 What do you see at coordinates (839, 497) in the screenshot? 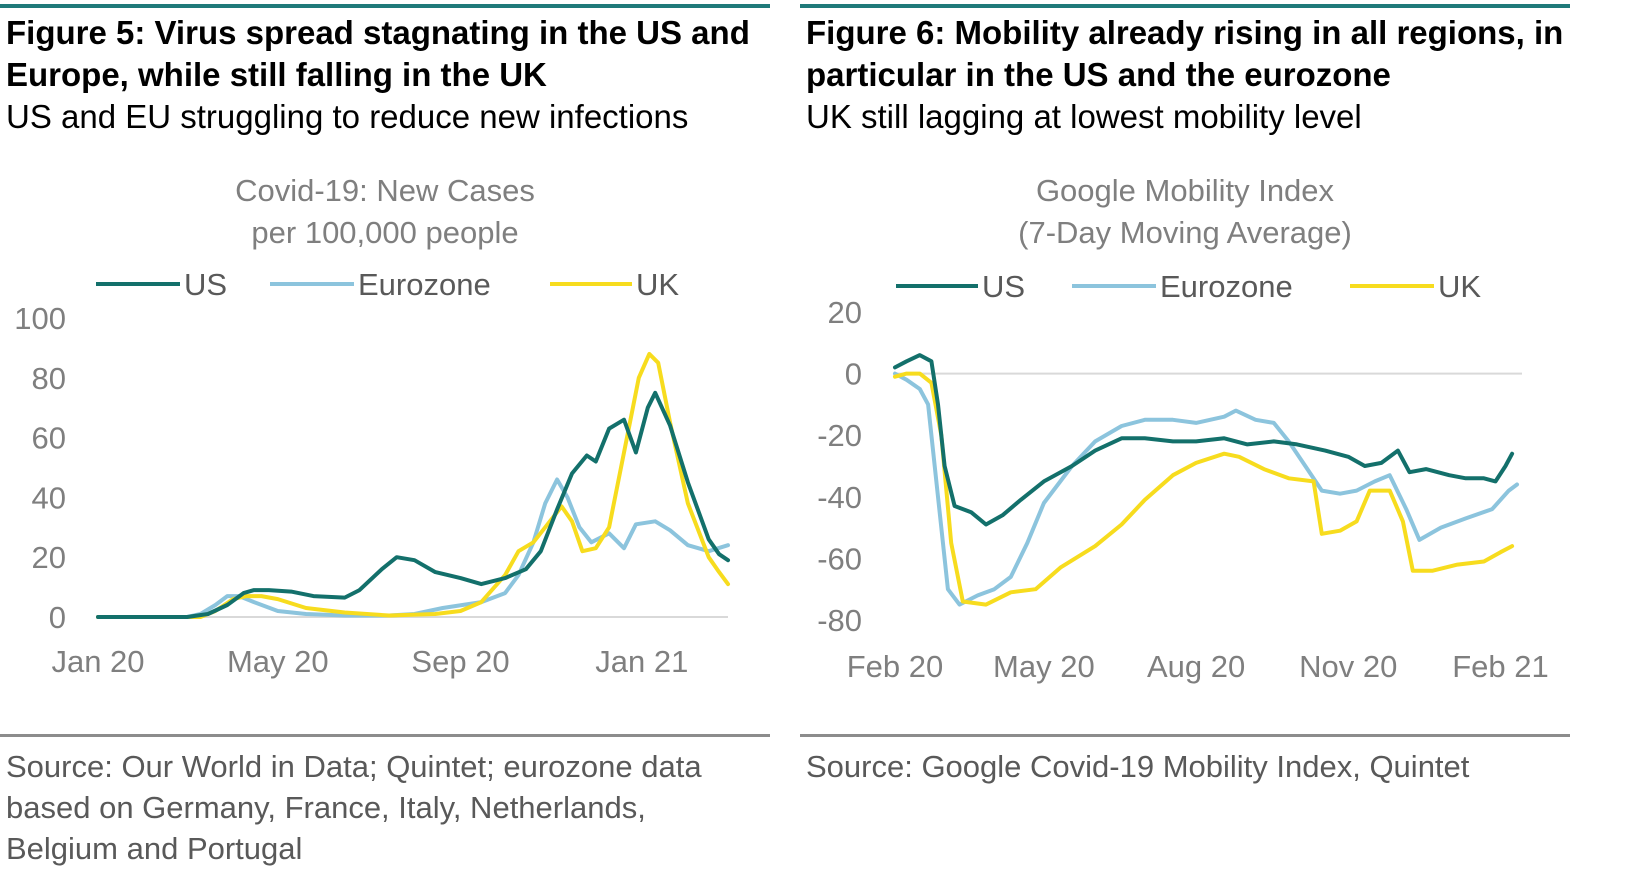
I see `y-tick-label: -40` at bounding box center [839, 497].